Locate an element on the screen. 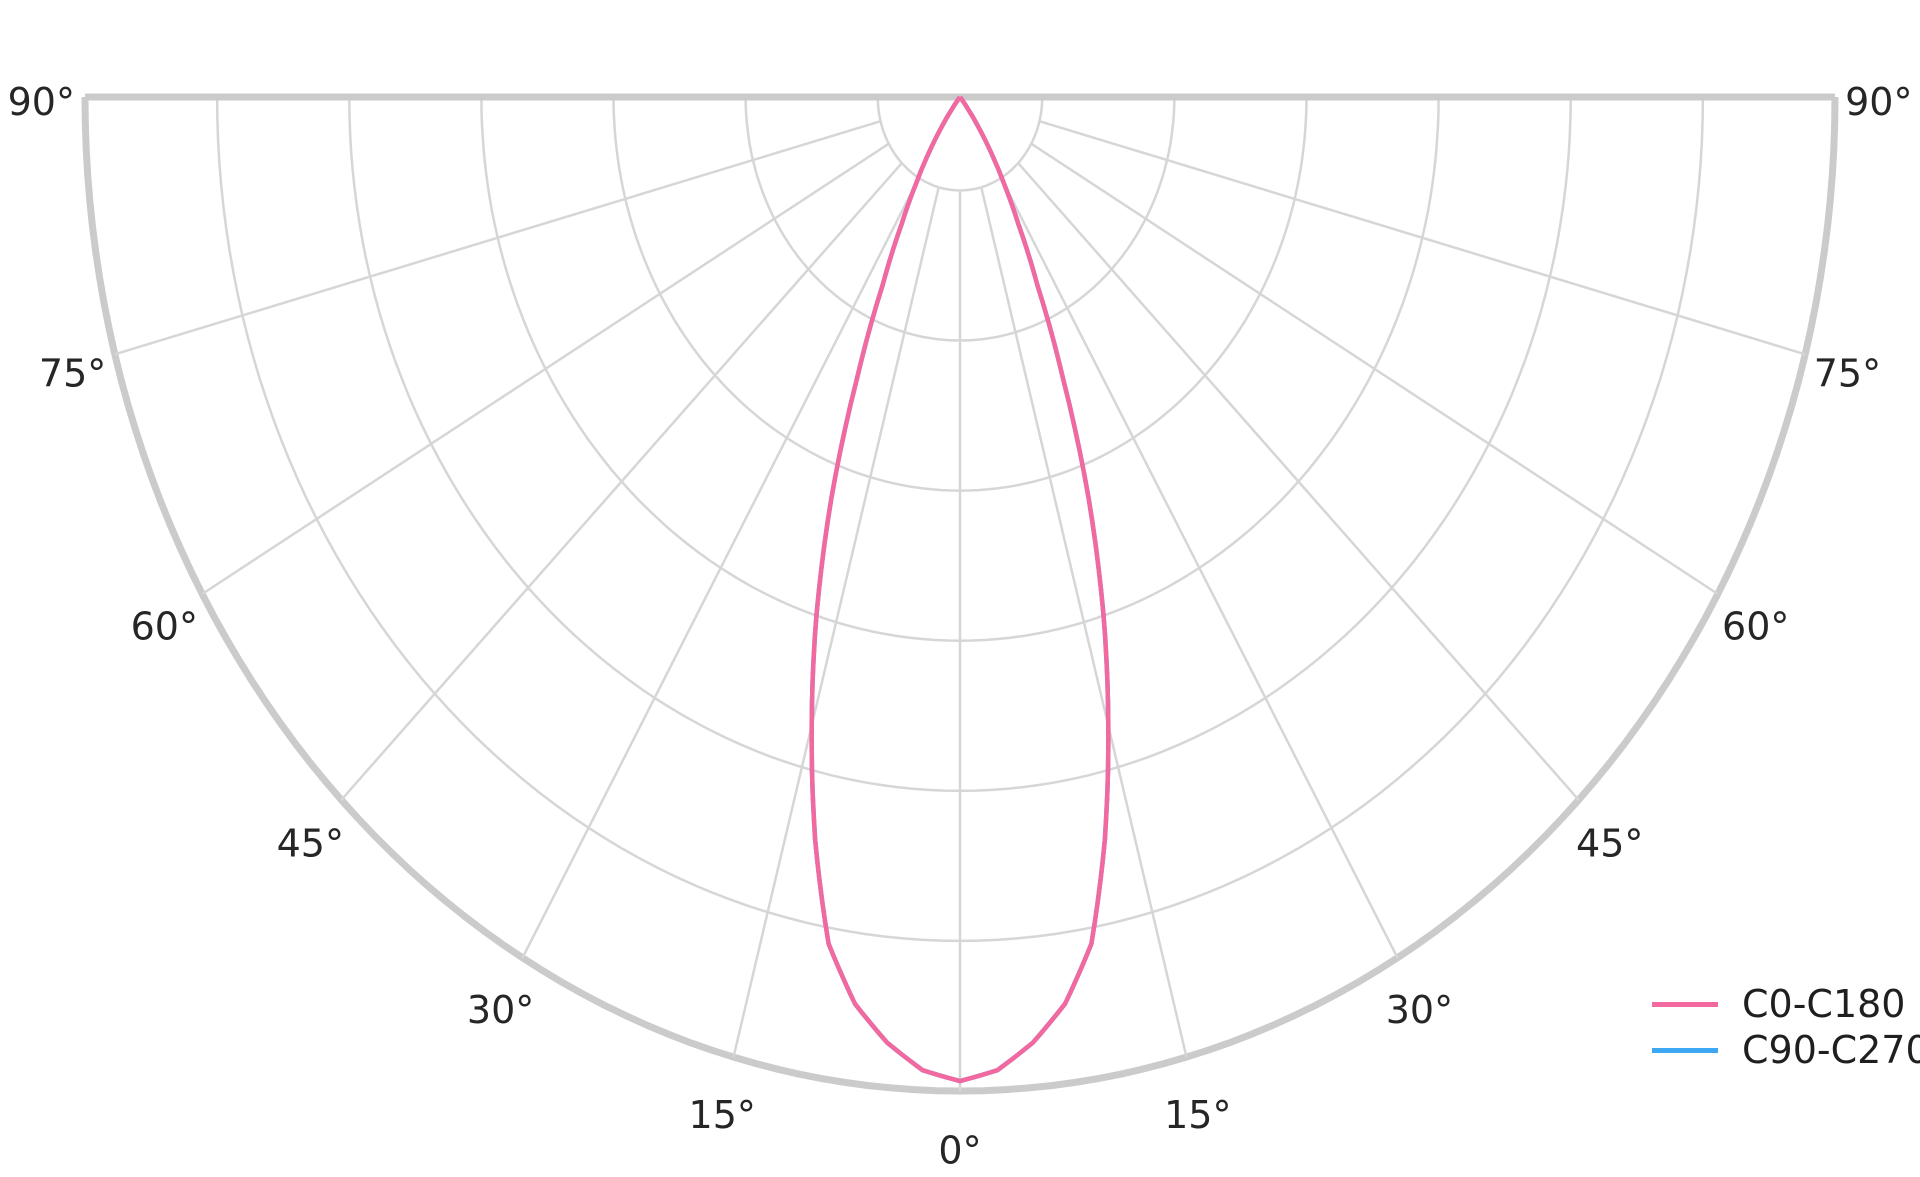 This screenshot has height=1177, width=1920. legend: C0-C180 C90-C270 is located at coordinates (1786, 1027).